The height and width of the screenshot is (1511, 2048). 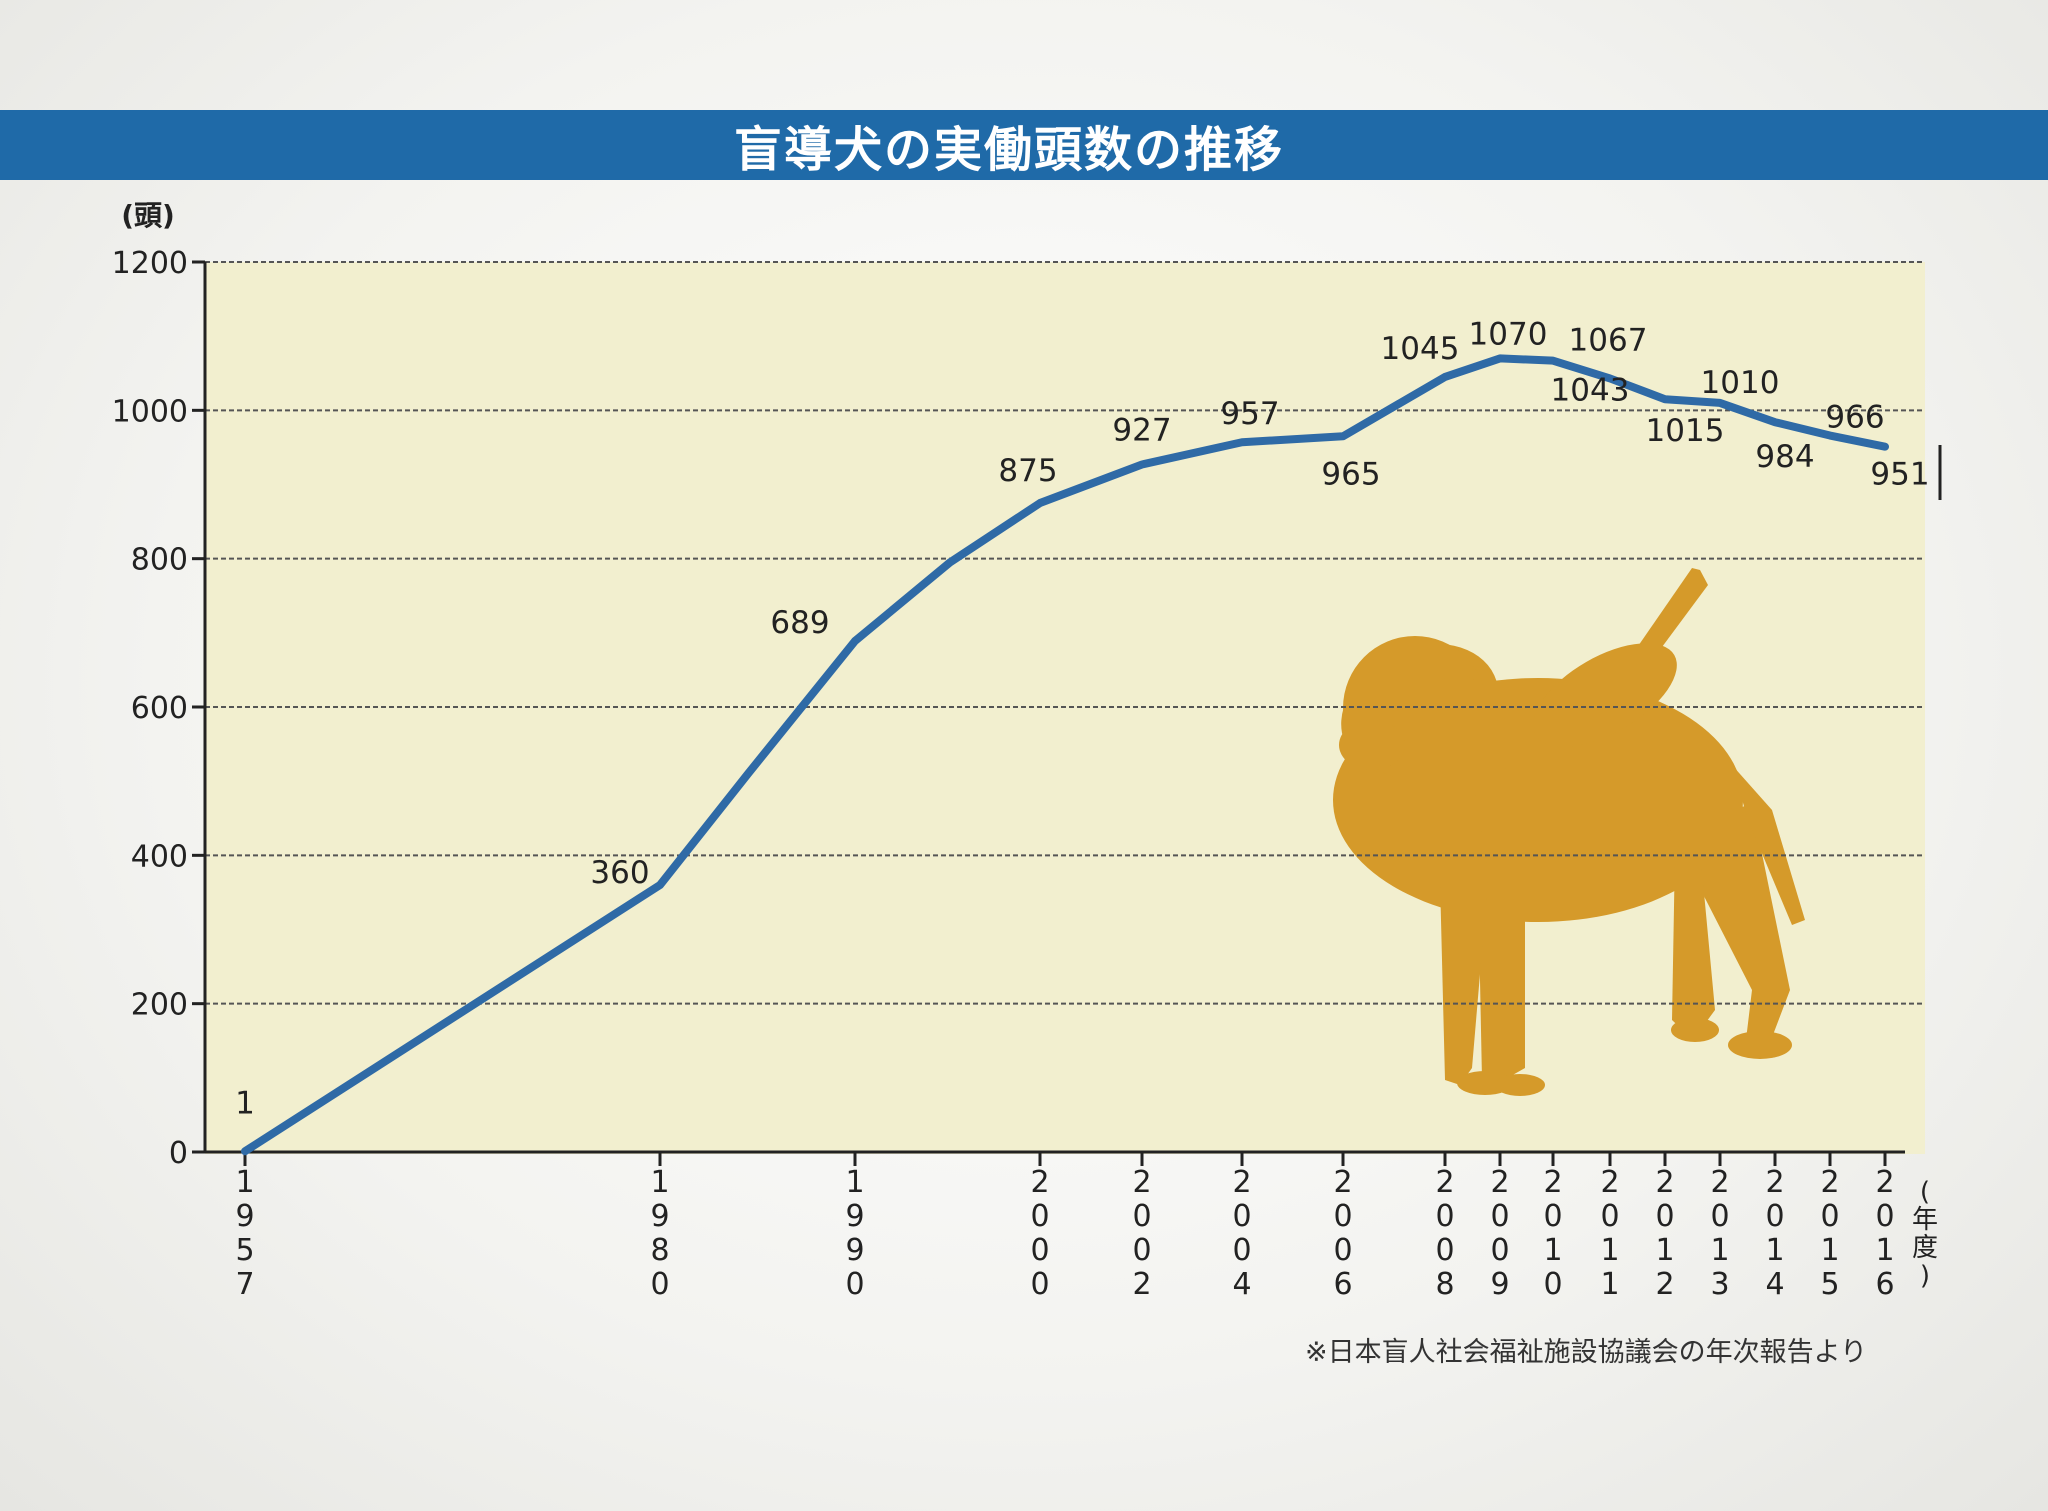 I want to click on y-tick-label: 1000, so click(x=150, y=411).